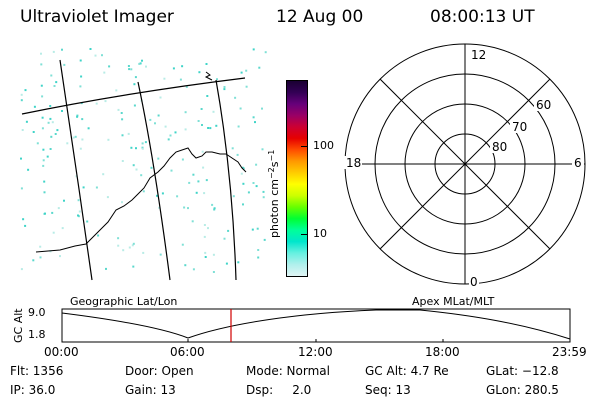 The height and width of the screenshot is (400, 600). I want to click on gc-altitude: GC Alt: 4.7 Re, so click(407, 371).